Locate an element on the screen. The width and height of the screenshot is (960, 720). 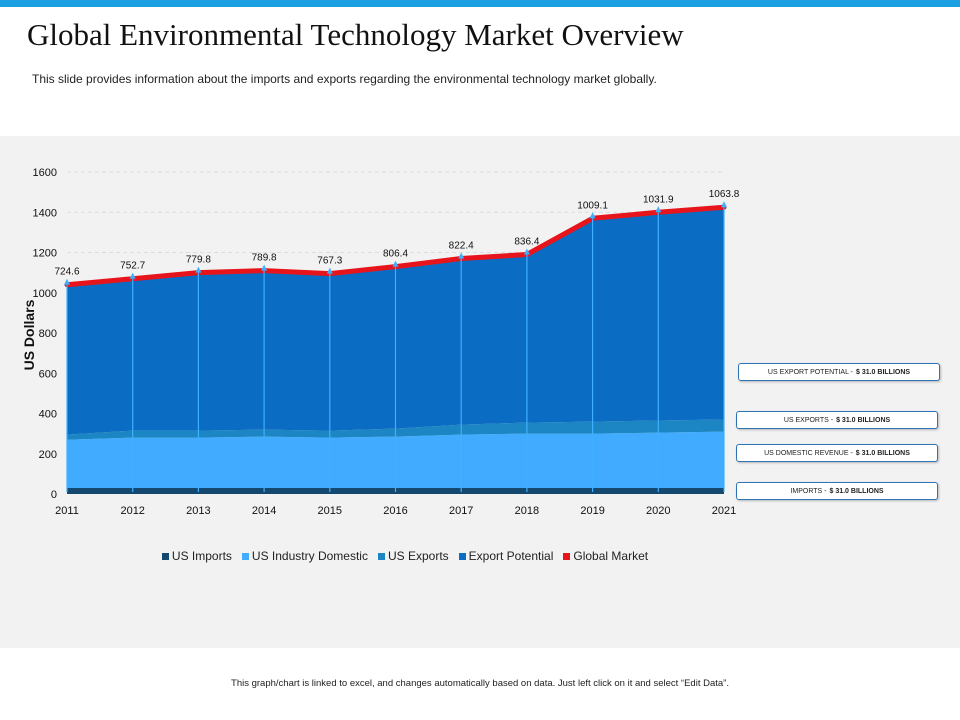
data-label: 1063.8 is located at coordinates (724, 194).